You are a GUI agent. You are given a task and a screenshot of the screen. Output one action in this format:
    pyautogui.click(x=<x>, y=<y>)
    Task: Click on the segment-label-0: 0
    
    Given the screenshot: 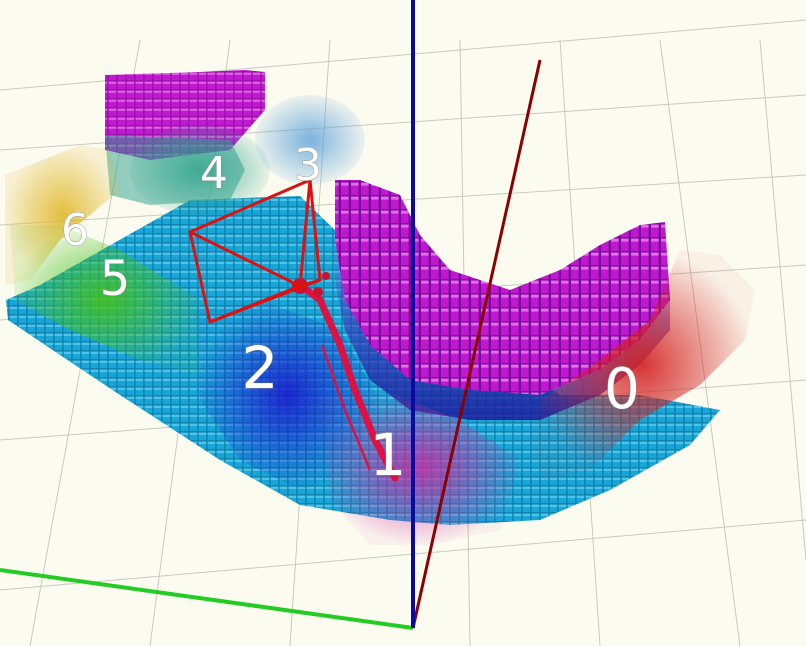 What is the action you would take?
    pyautogui.click(x=622, y=389)
    